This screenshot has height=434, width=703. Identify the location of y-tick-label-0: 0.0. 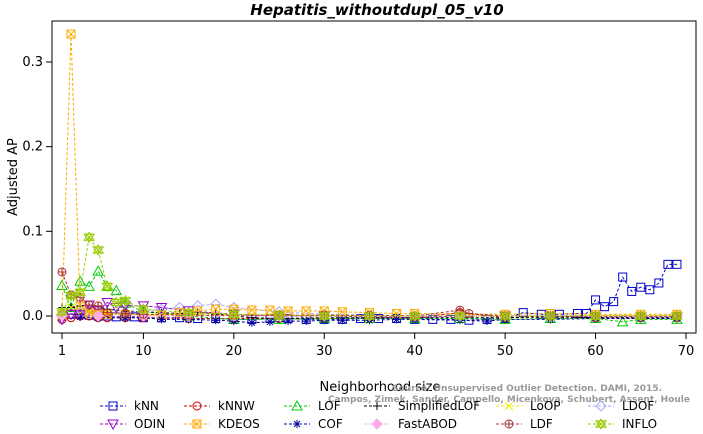
(32, 316).